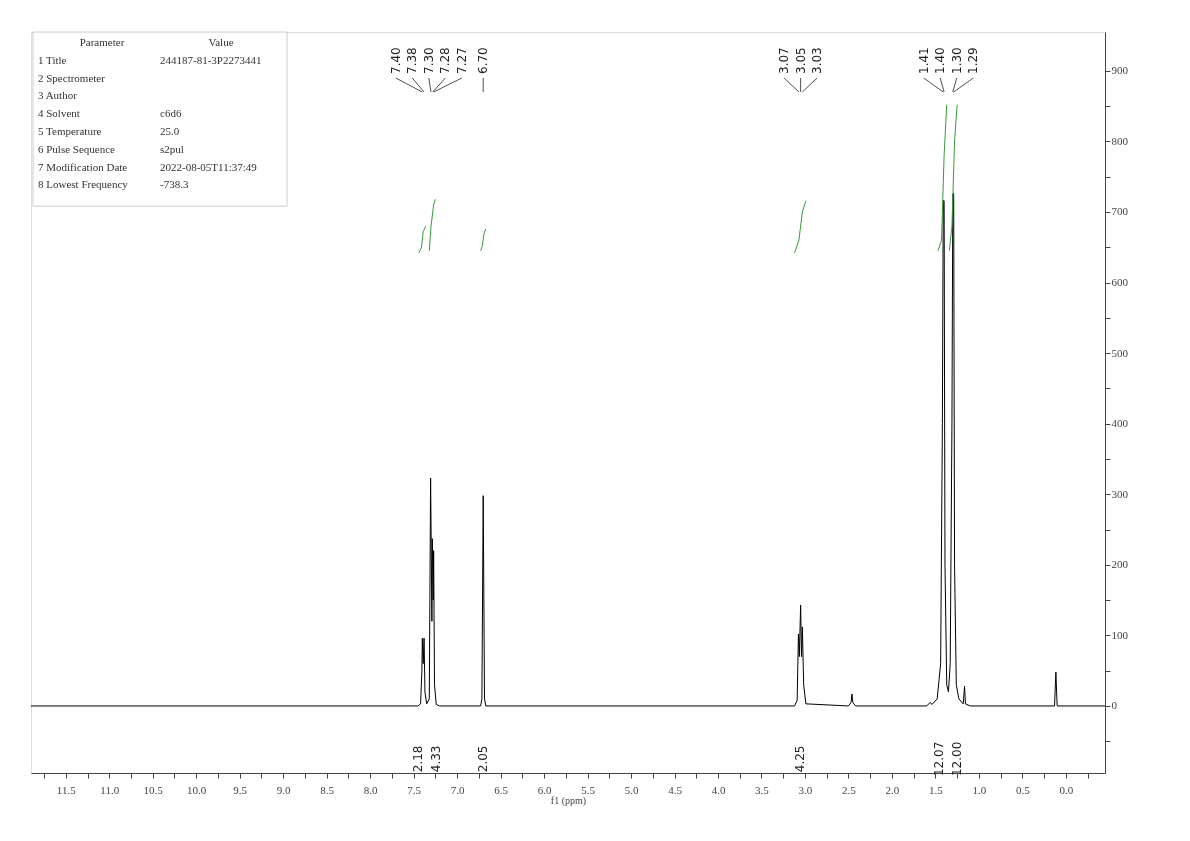  I want to click on y-tick-label: 500, so click(1120, 352).